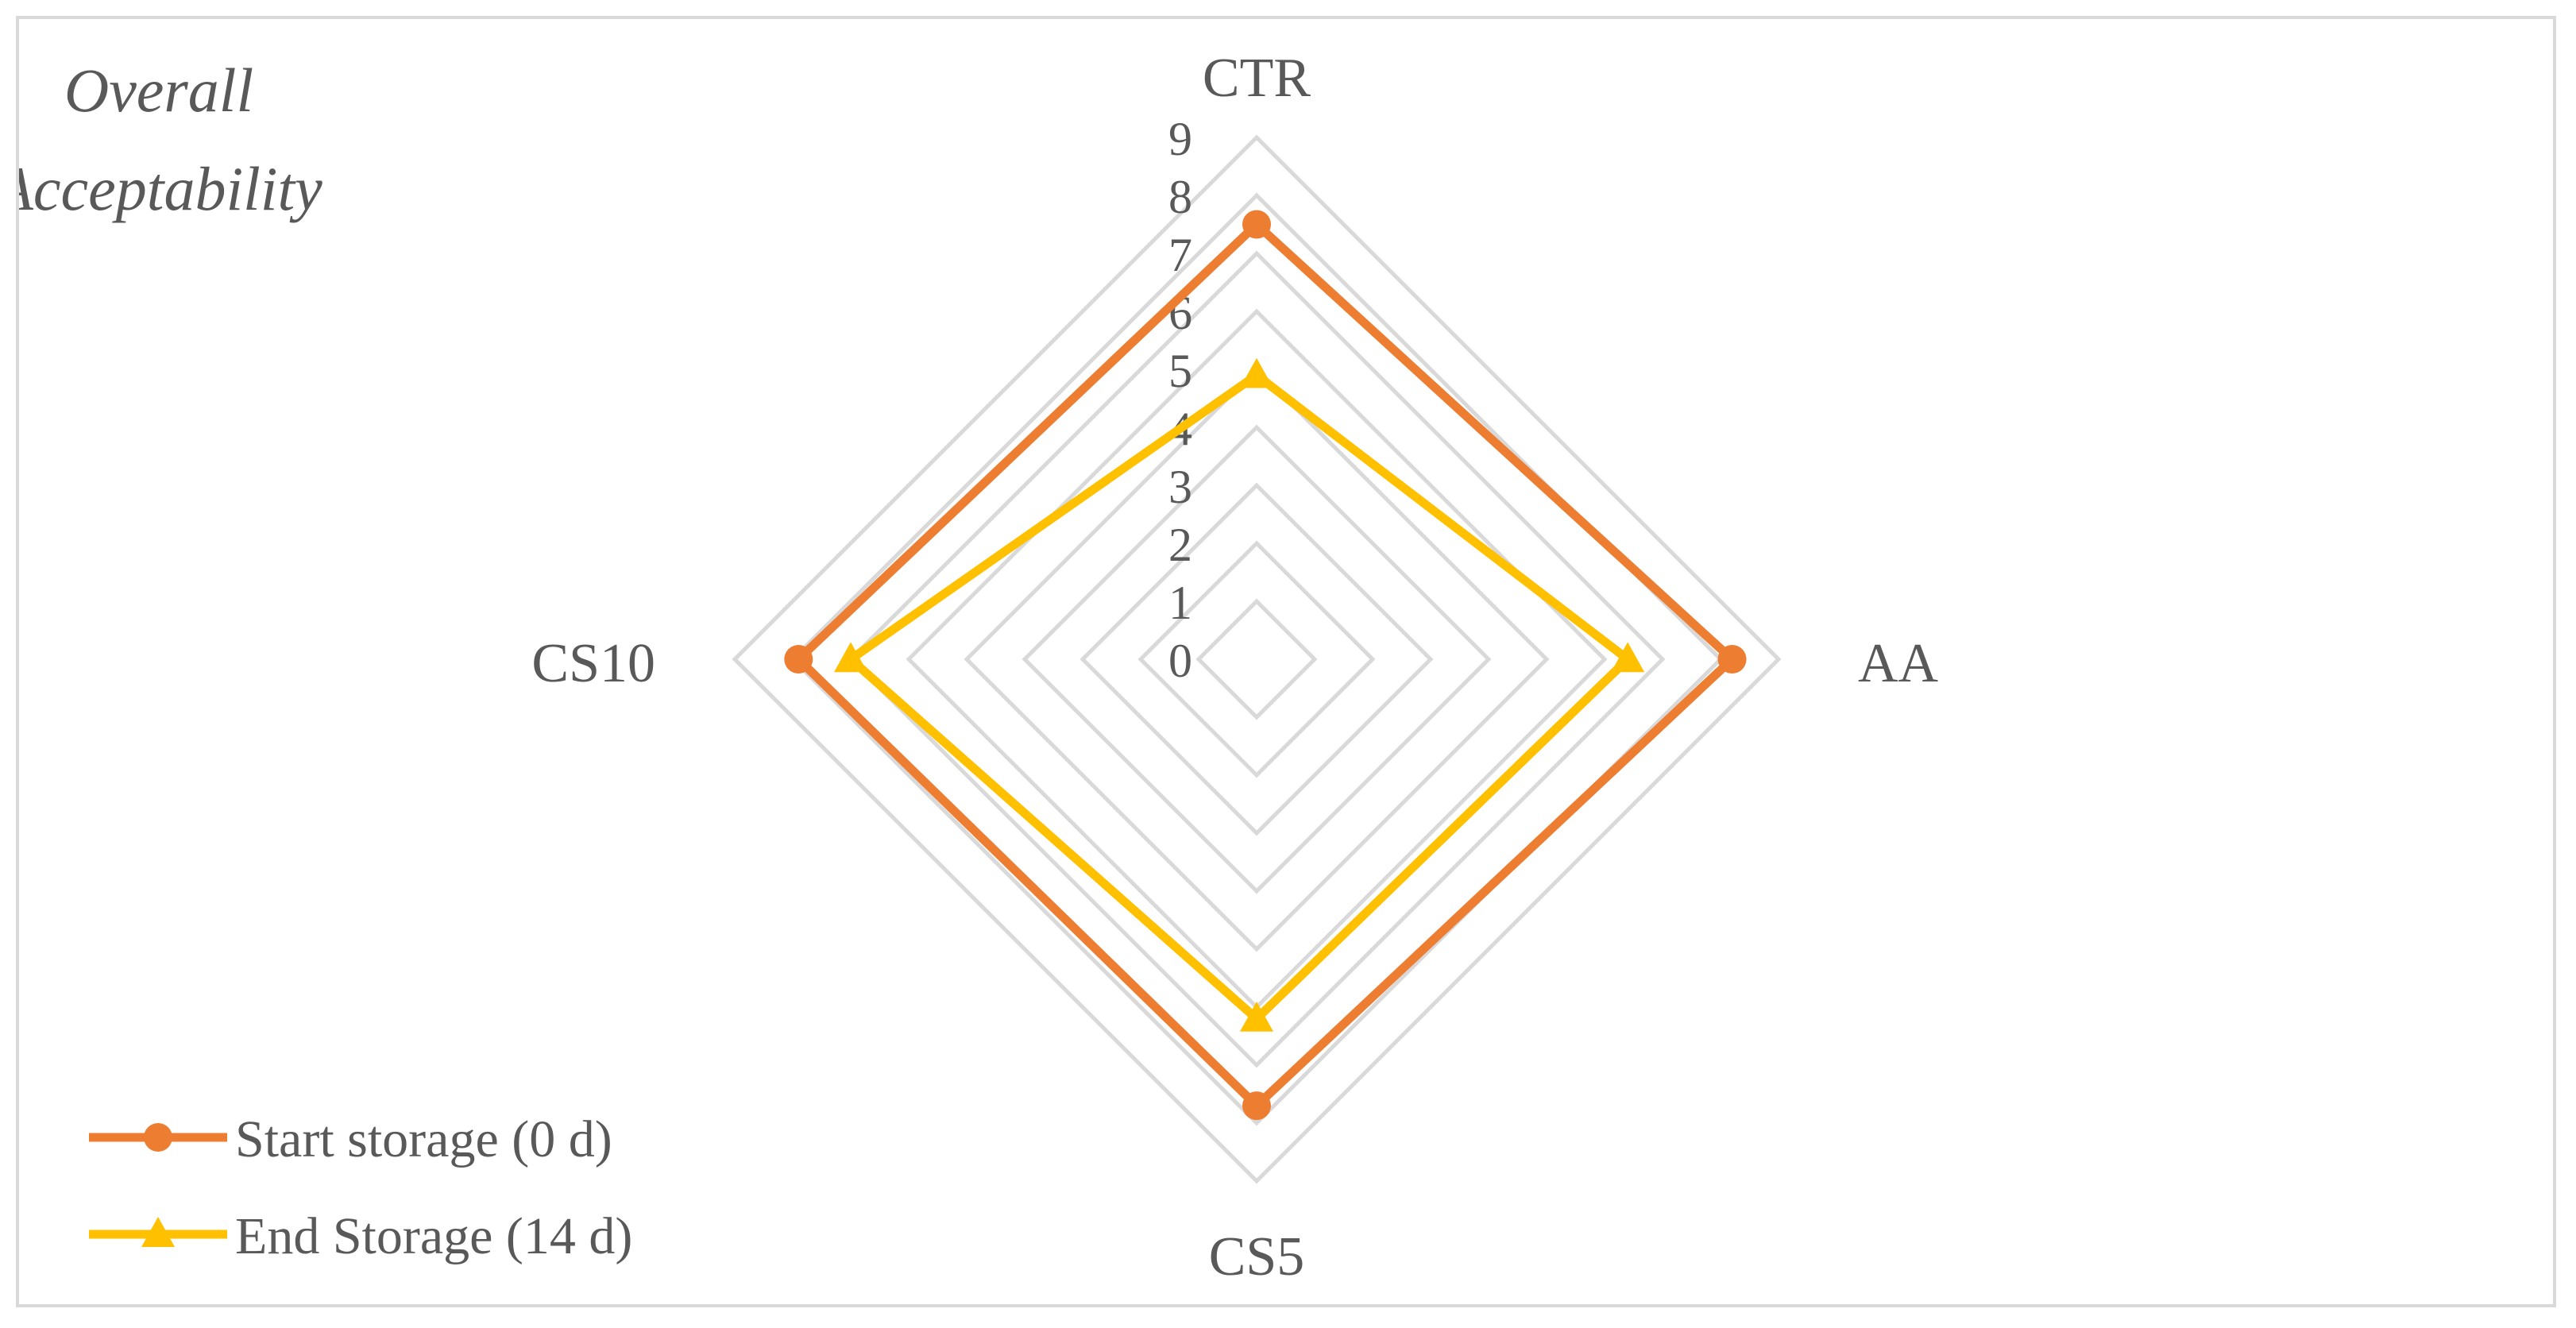 The width and height of the screenshot is (2576, 1328). What do you see at coordinates (423, 1139) in the screenshot?
I see `legend-label: Start storage (0 d)` at bounding box center [423, 1139].